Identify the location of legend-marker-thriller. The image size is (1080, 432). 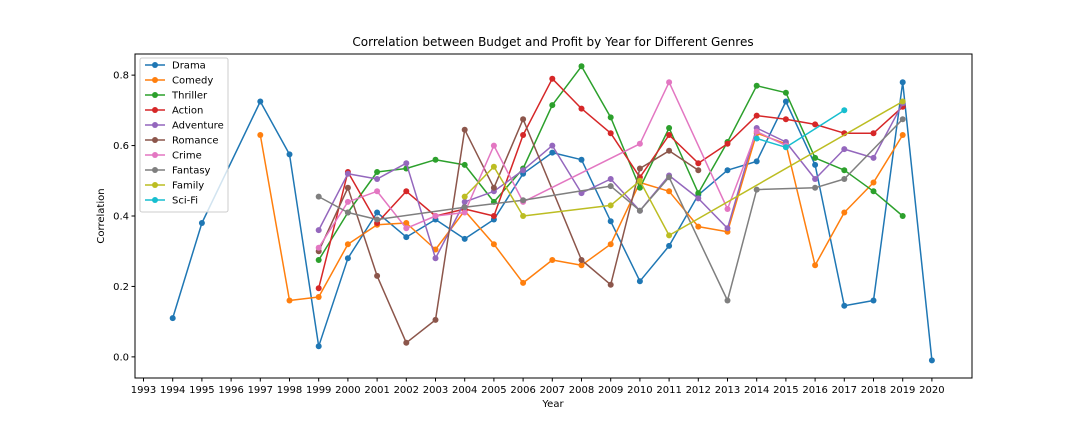
(155, 95).